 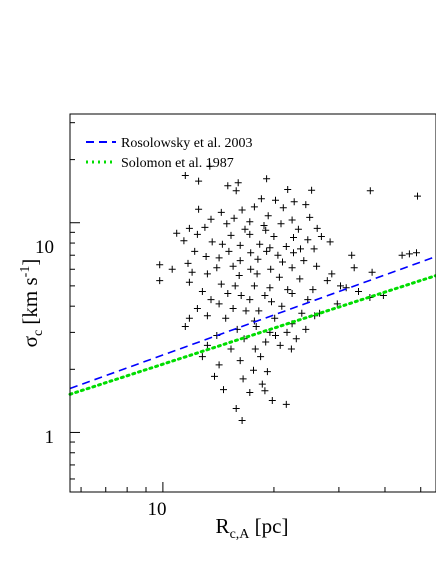 I want to click on x-tick-label-10: 10, so click(x=157, y=509).